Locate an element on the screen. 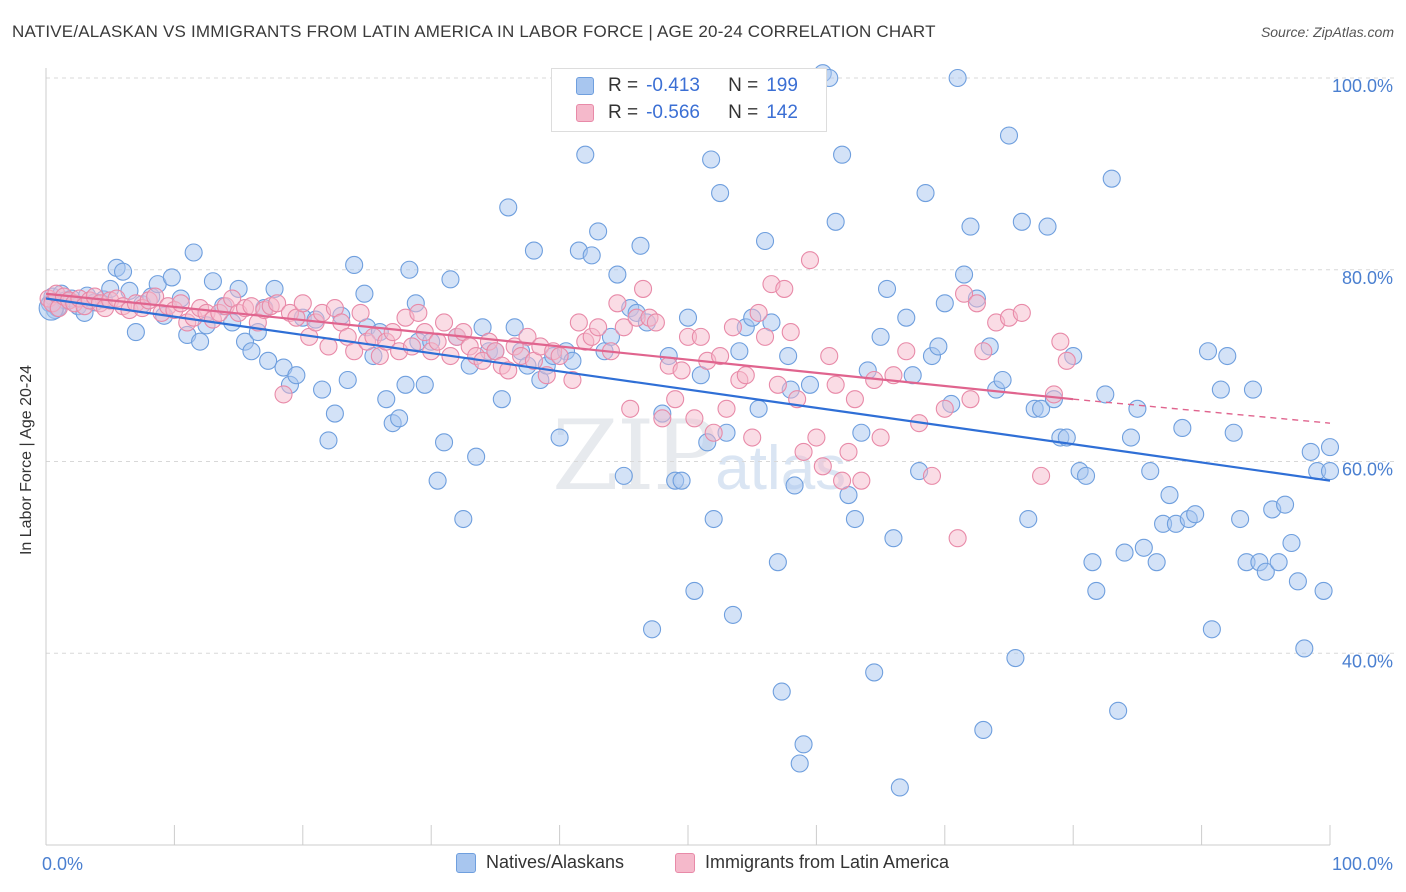 This screenshot has width=1406, height=892. legend-item-natives: Natives/Alaskans is located at coordinates (540, 862).